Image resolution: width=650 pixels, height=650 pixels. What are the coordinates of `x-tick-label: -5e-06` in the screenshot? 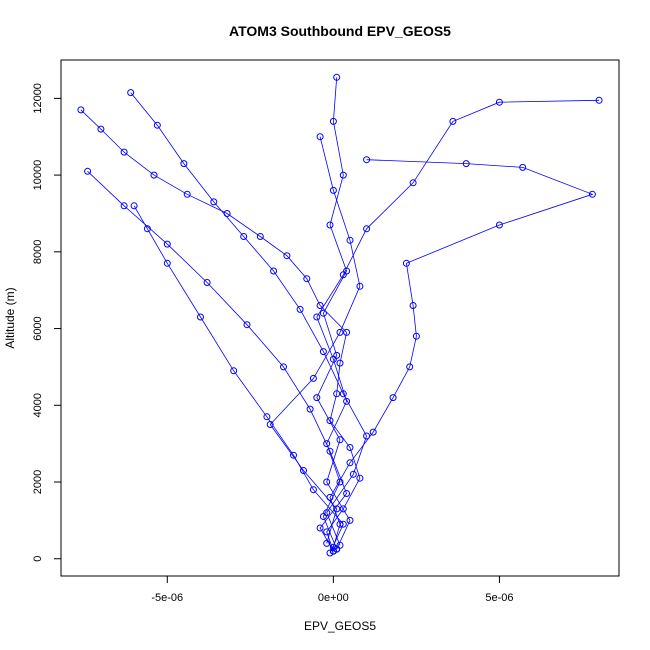 It's located at (167, 598).